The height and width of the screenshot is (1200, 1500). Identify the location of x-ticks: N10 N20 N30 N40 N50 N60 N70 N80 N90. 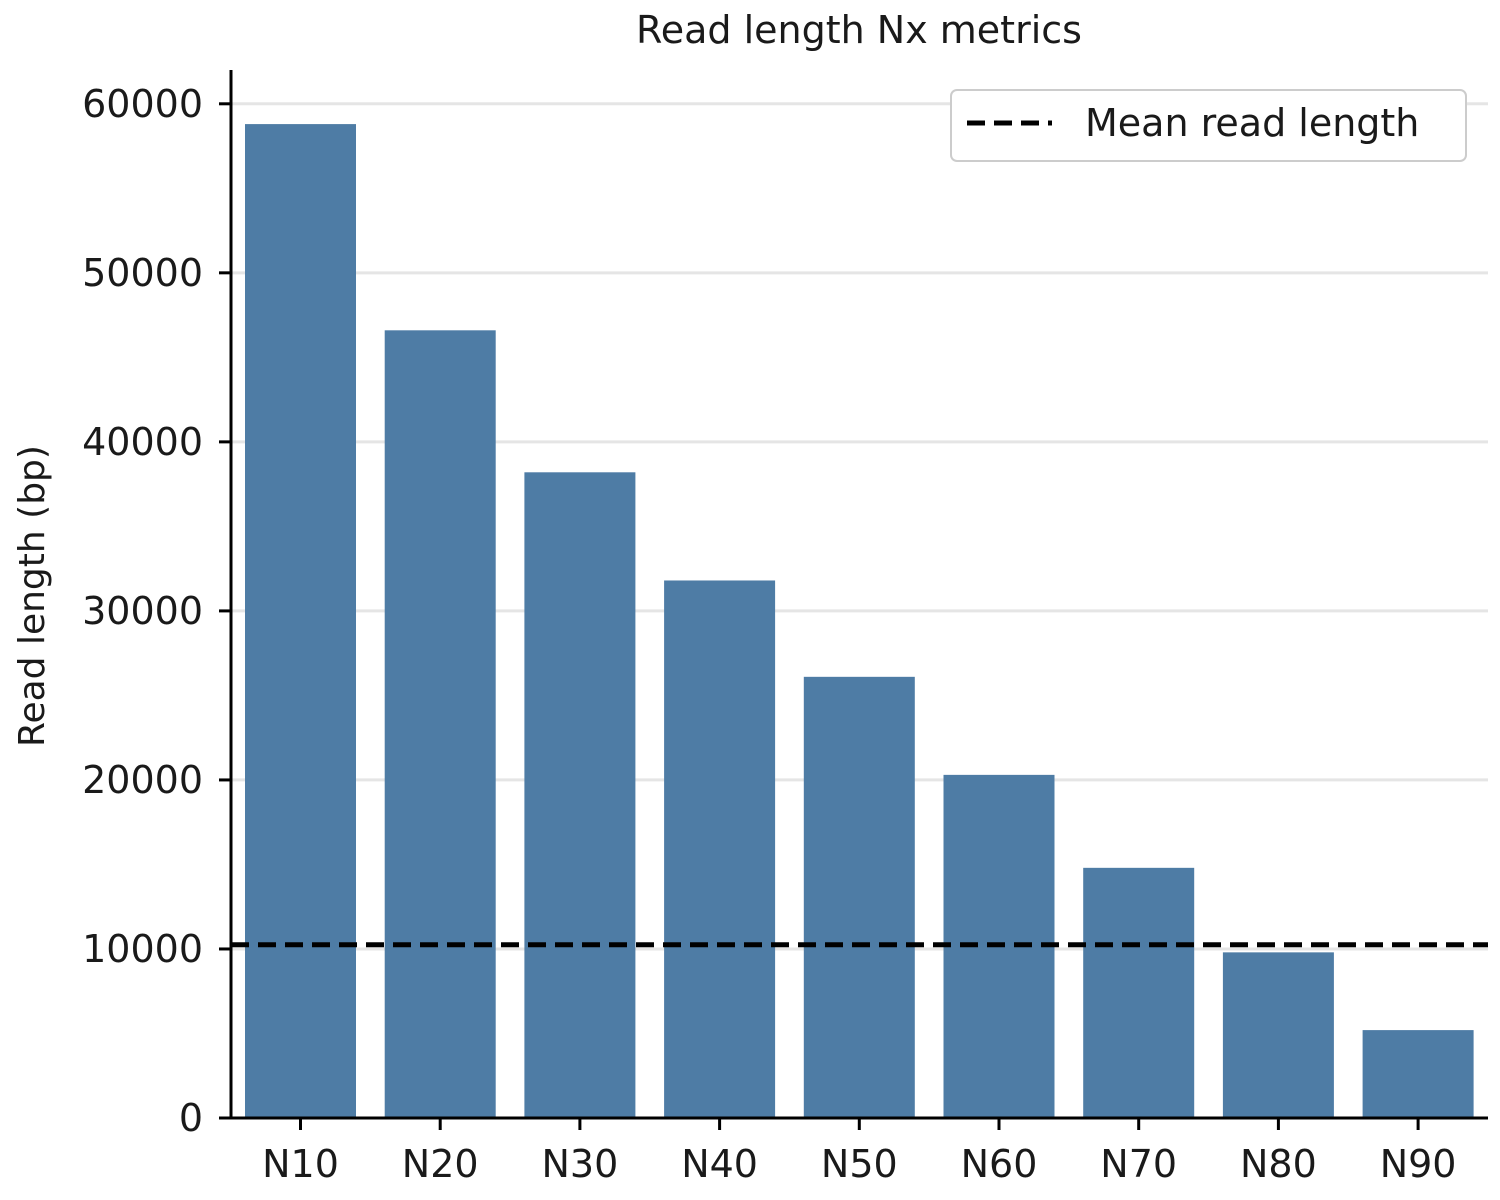
(859, 1152).